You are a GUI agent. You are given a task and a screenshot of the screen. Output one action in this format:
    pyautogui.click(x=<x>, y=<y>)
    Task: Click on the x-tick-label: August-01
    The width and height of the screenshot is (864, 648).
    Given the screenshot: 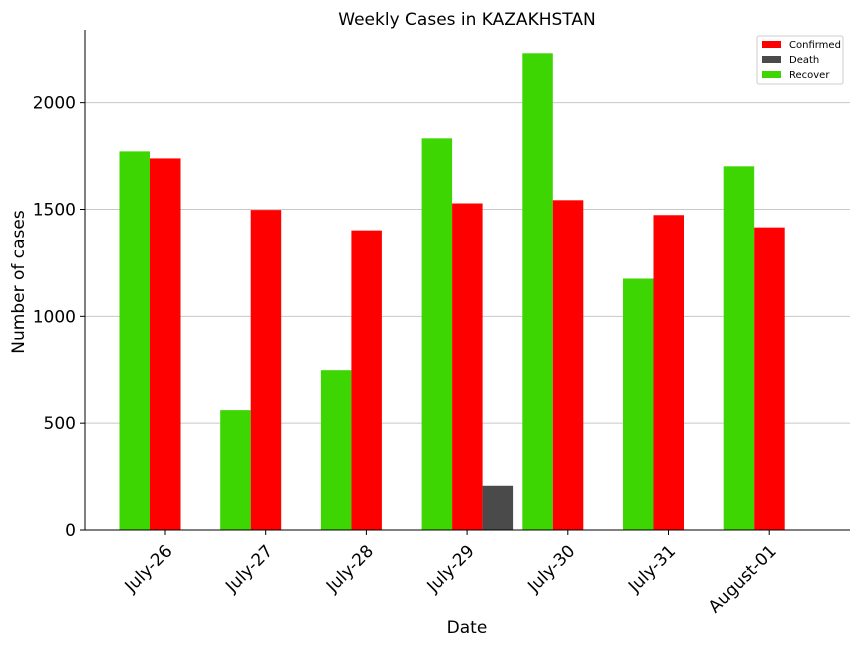 What is the action you would take?
    pyautogui.click(x=743, y=579)
    